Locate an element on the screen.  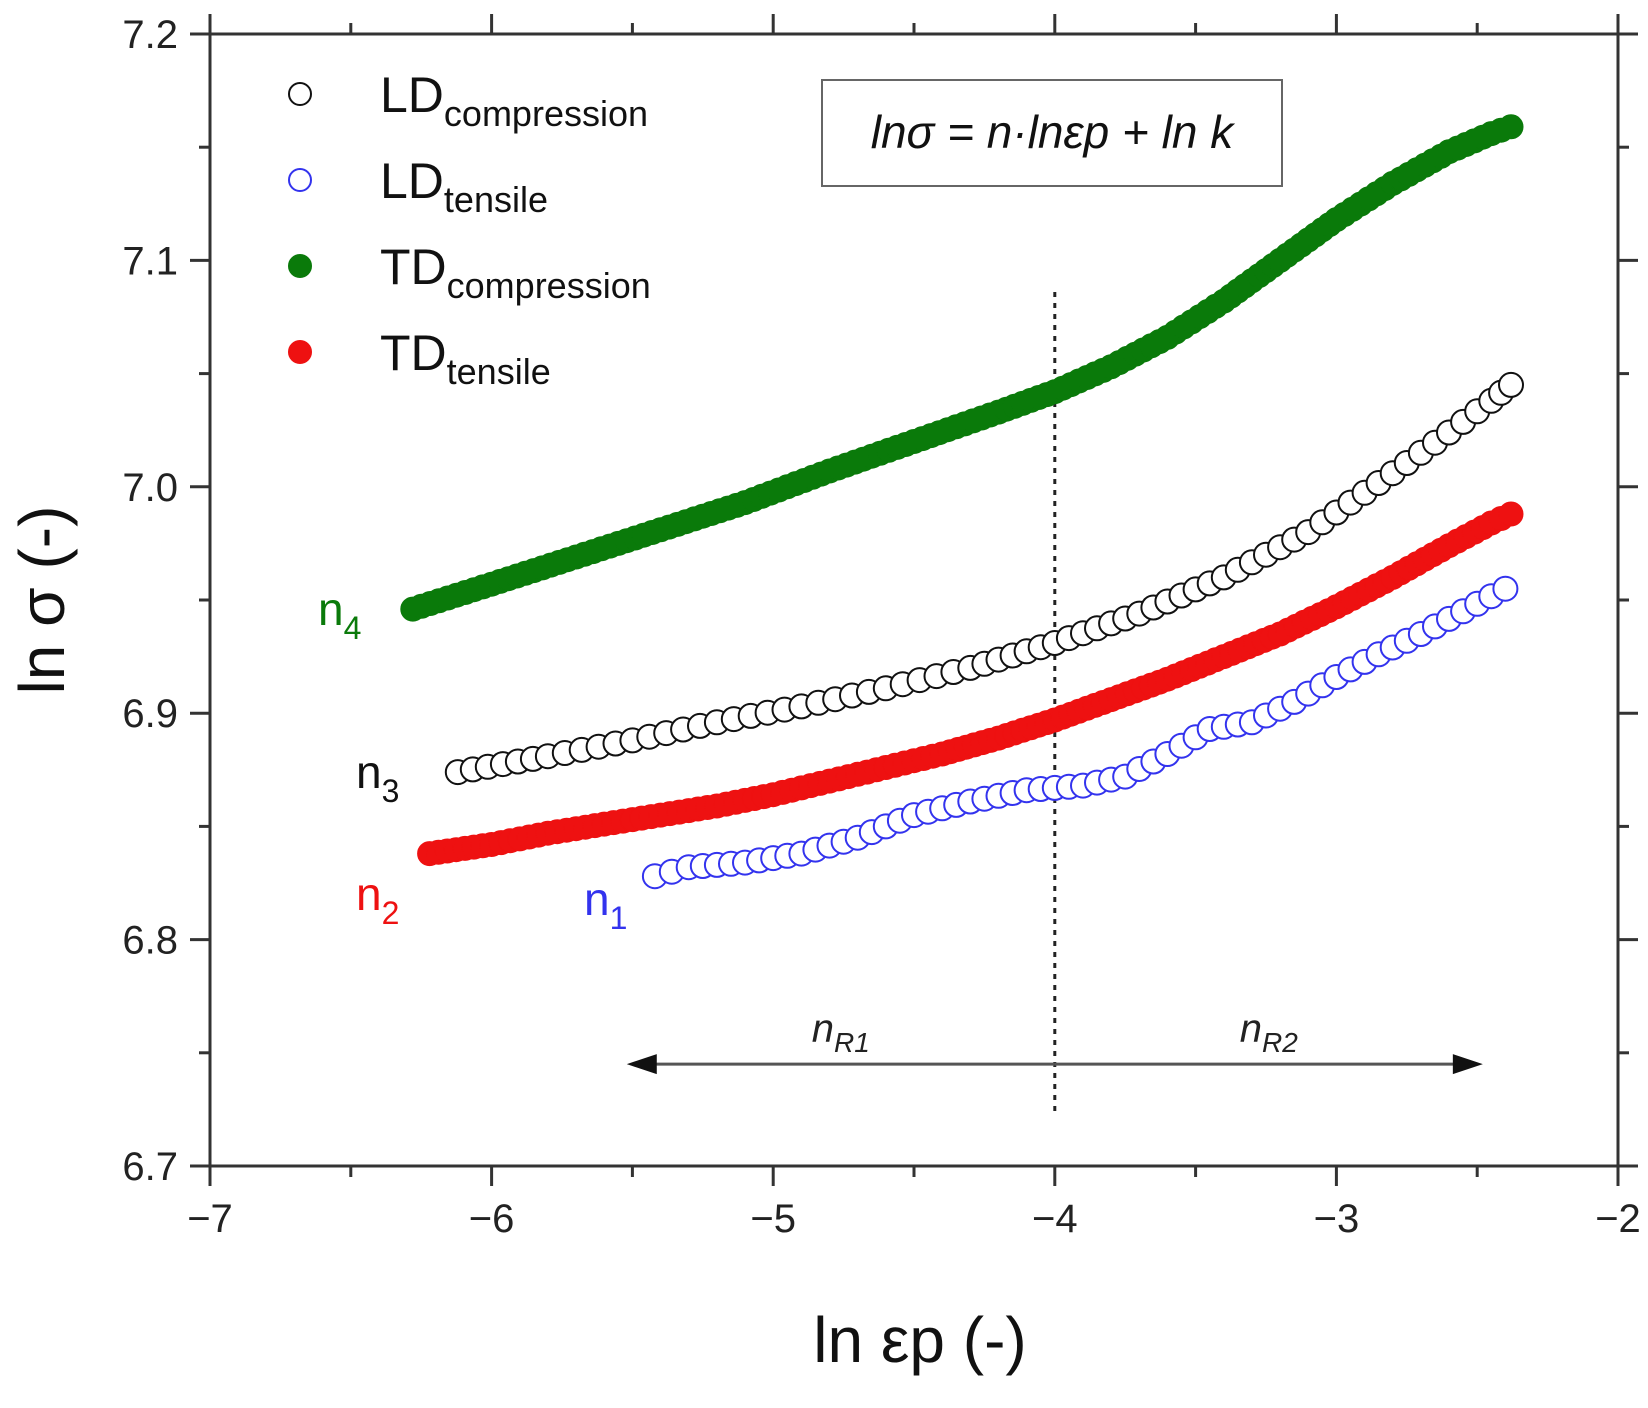
legend-entry: LDcompression is located at coordinates (514, 100).